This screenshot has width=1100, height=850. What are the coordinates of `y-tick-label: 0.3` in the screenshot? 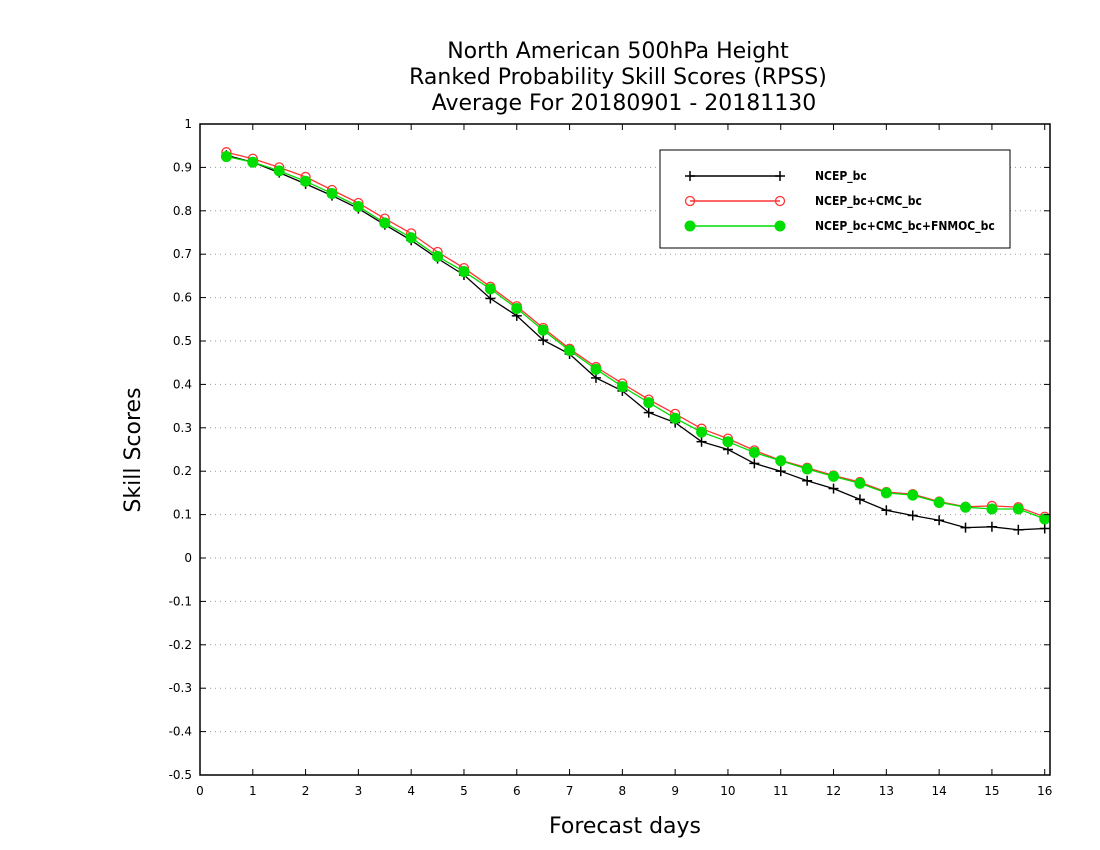 It's located at (182, 428).